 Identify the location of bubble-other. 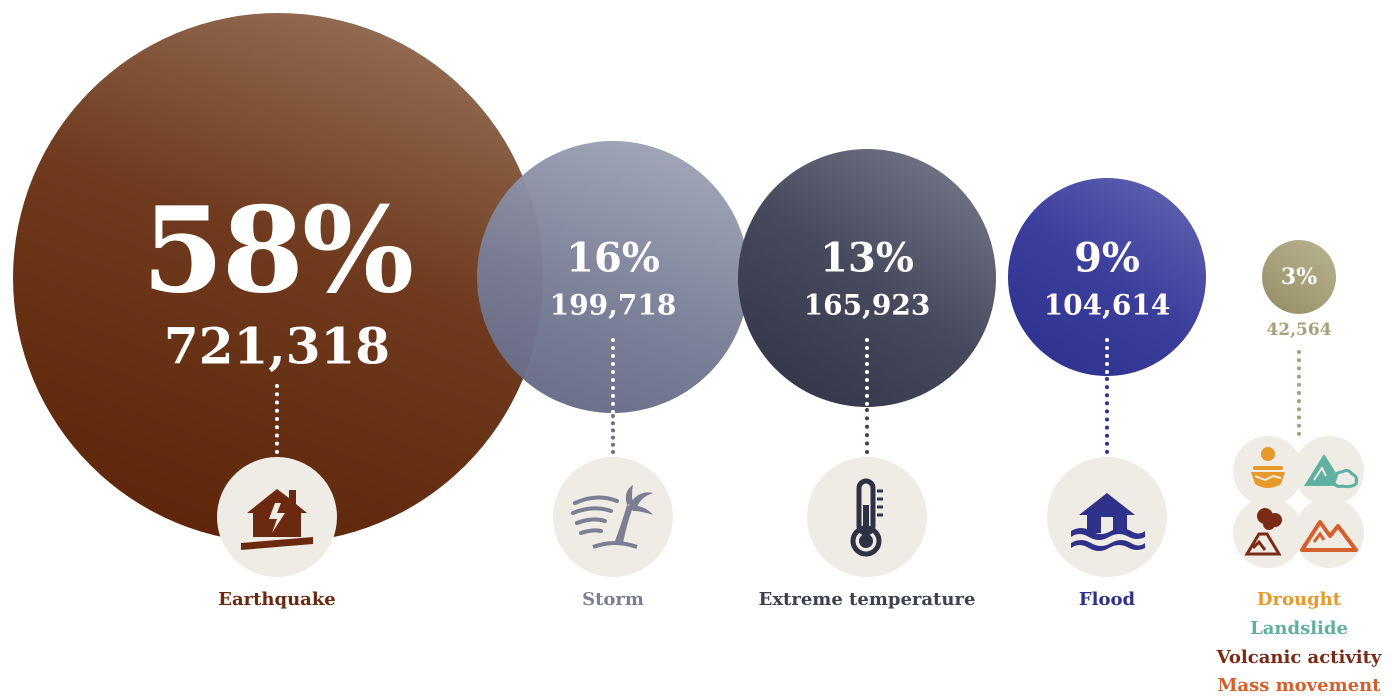
(1299, 277).